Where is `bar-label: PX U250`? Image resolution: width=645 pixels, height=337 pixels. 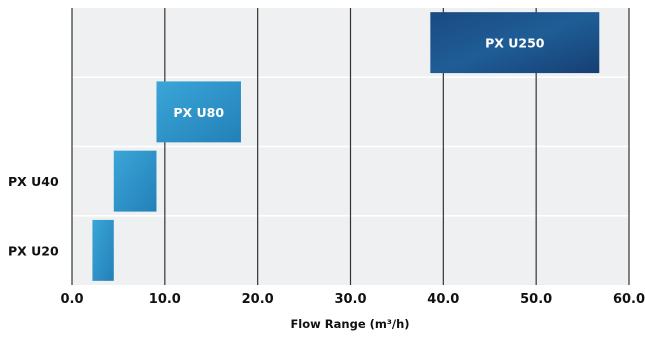 bar-label: PX U250 is located at coordinates (515, 43).